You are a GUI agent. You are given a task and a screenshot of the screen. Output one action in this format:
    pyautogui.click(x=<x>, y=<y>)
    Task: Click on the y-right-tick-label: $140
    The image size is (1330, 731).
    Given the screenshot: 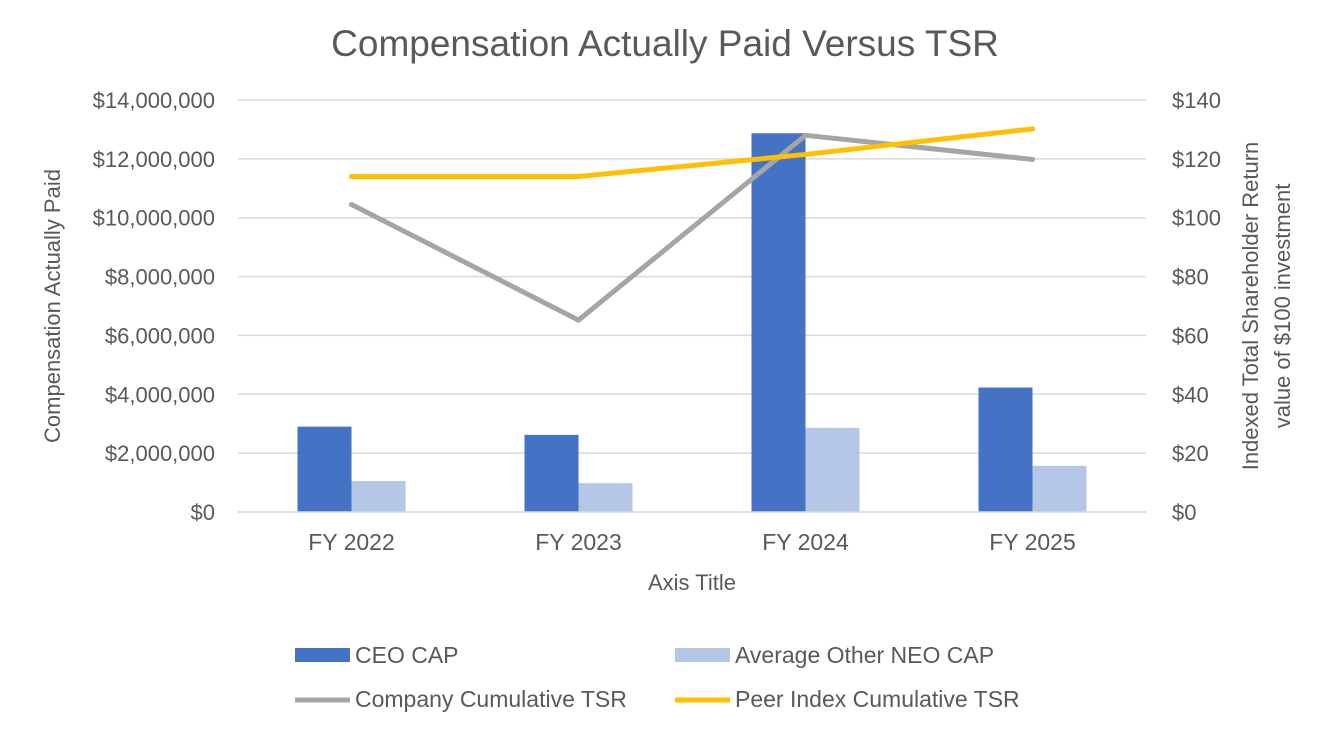 What is the action you would take?
    pyautogui.click(x=1196, y=100)
    